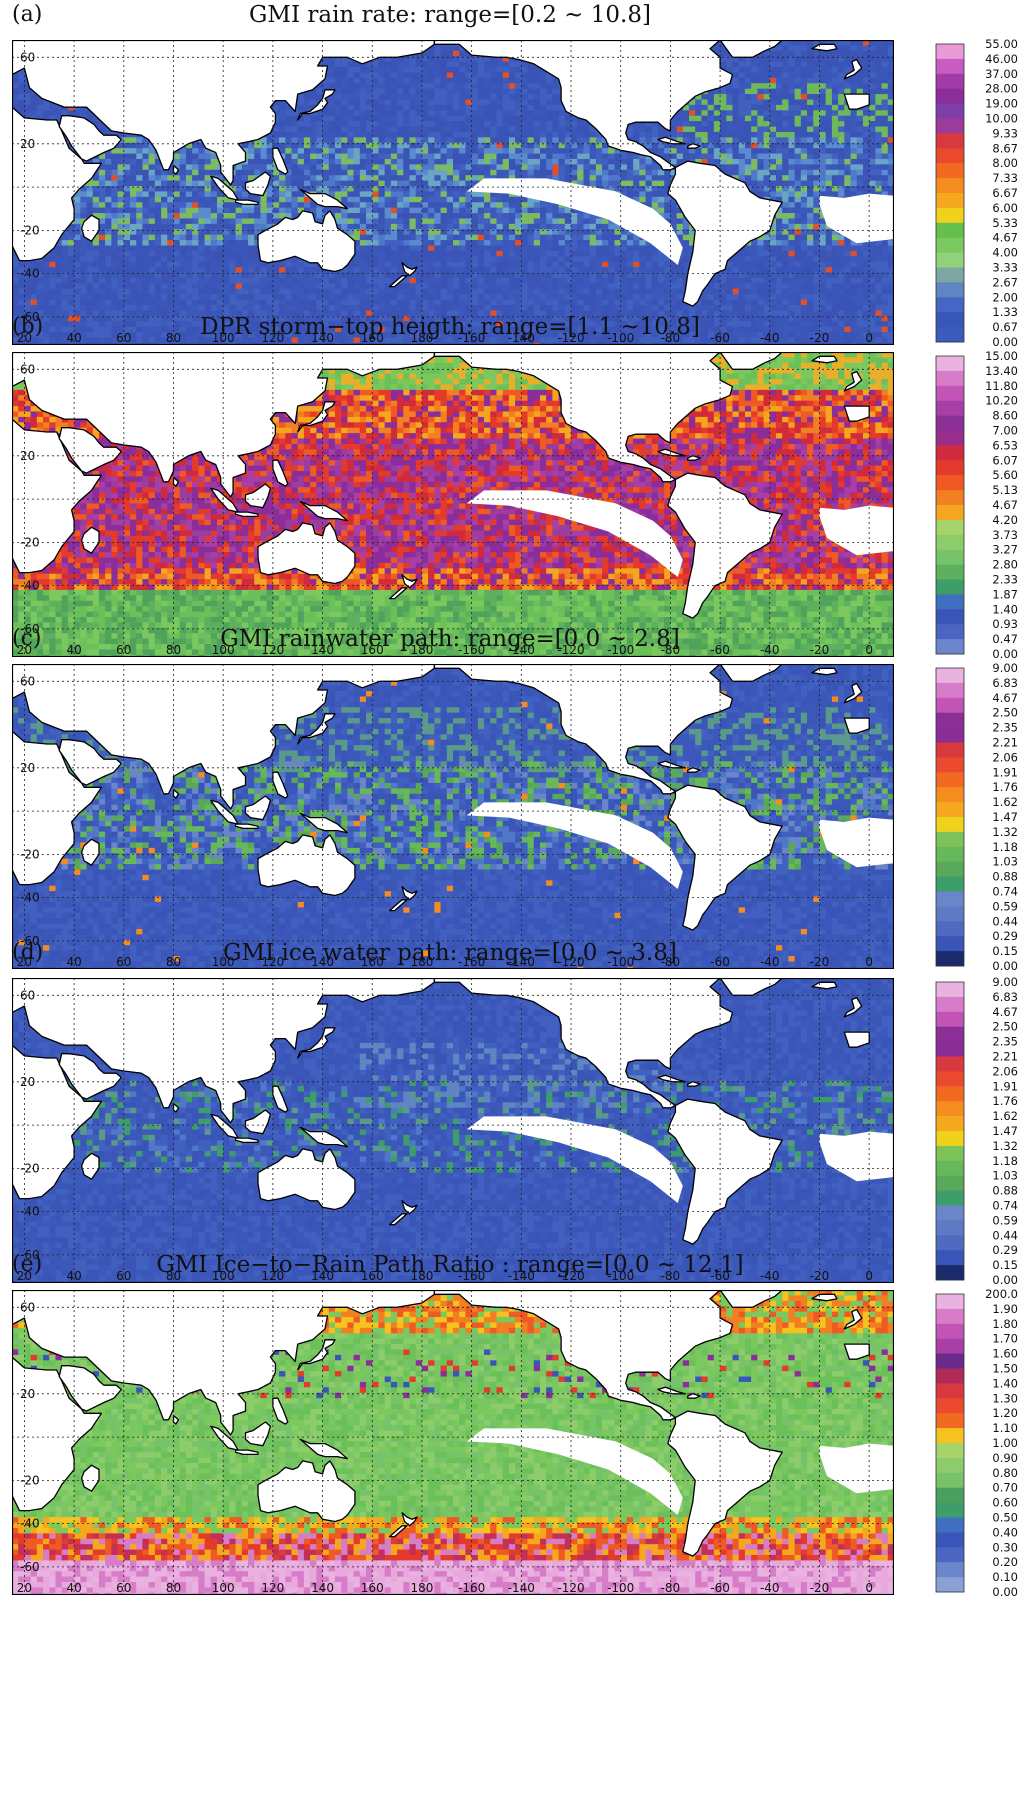  I want to click on colorbar-label: 6.83, so click(1005, 997).